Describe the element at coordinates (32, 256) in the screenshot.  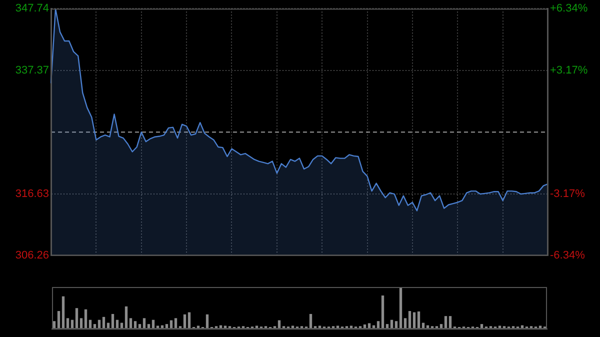
I see `y-tick-label: 306.26` at that location.